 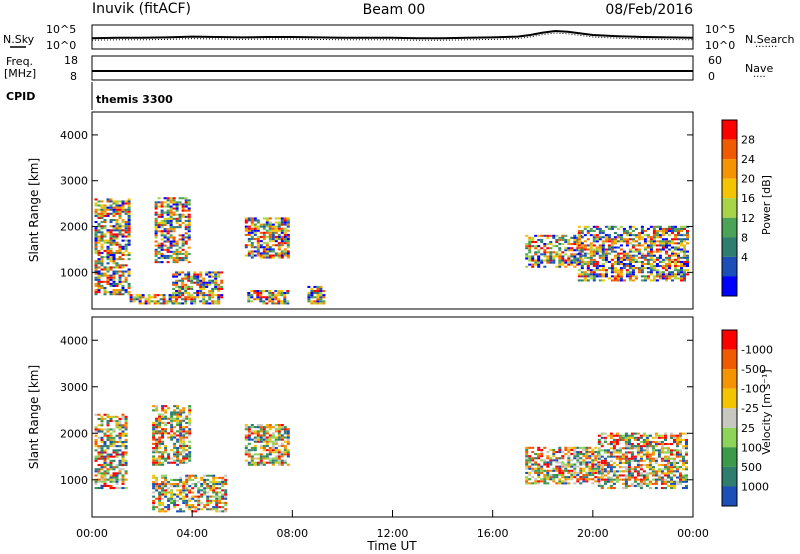 What do you see at coordinates (729, 418) in the screenshot?
I see `colorbar-swatch` at bounding box center [729, 418].